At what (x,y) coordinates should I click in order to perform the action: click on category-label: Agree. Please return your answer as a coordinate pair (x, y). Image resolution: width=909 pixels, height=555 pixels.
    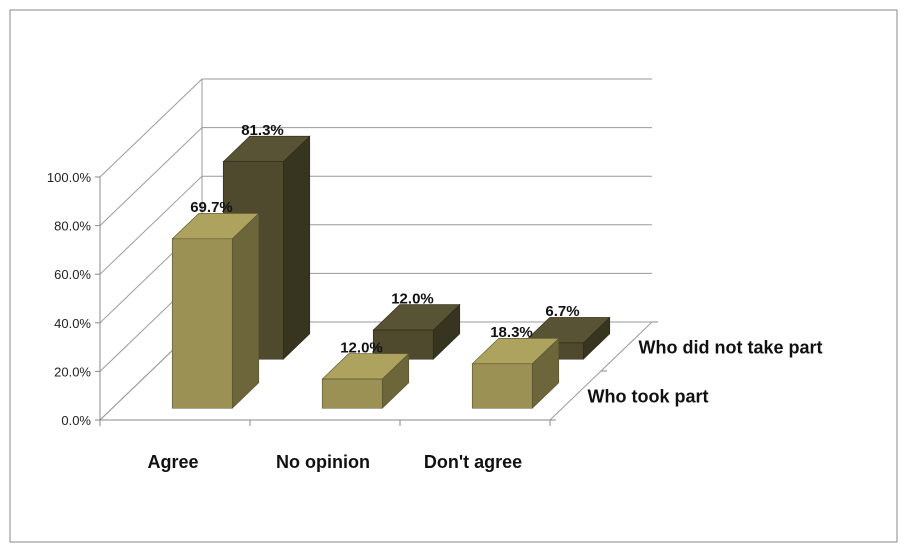
    Looking at the image, I should click on (172, 462).